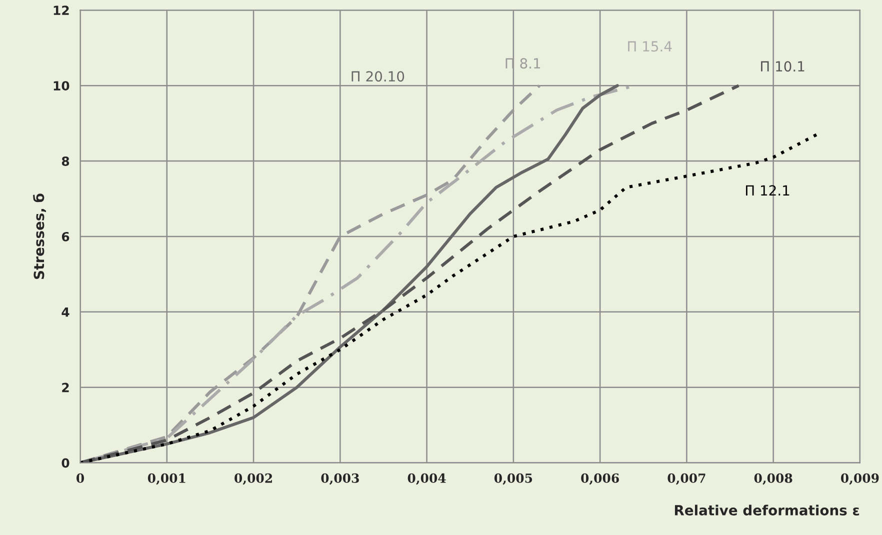  What do you see at coordinates (66, 312) in the screenshot?
I see `y-tick-label: 4` at bounding box center [66, 312].